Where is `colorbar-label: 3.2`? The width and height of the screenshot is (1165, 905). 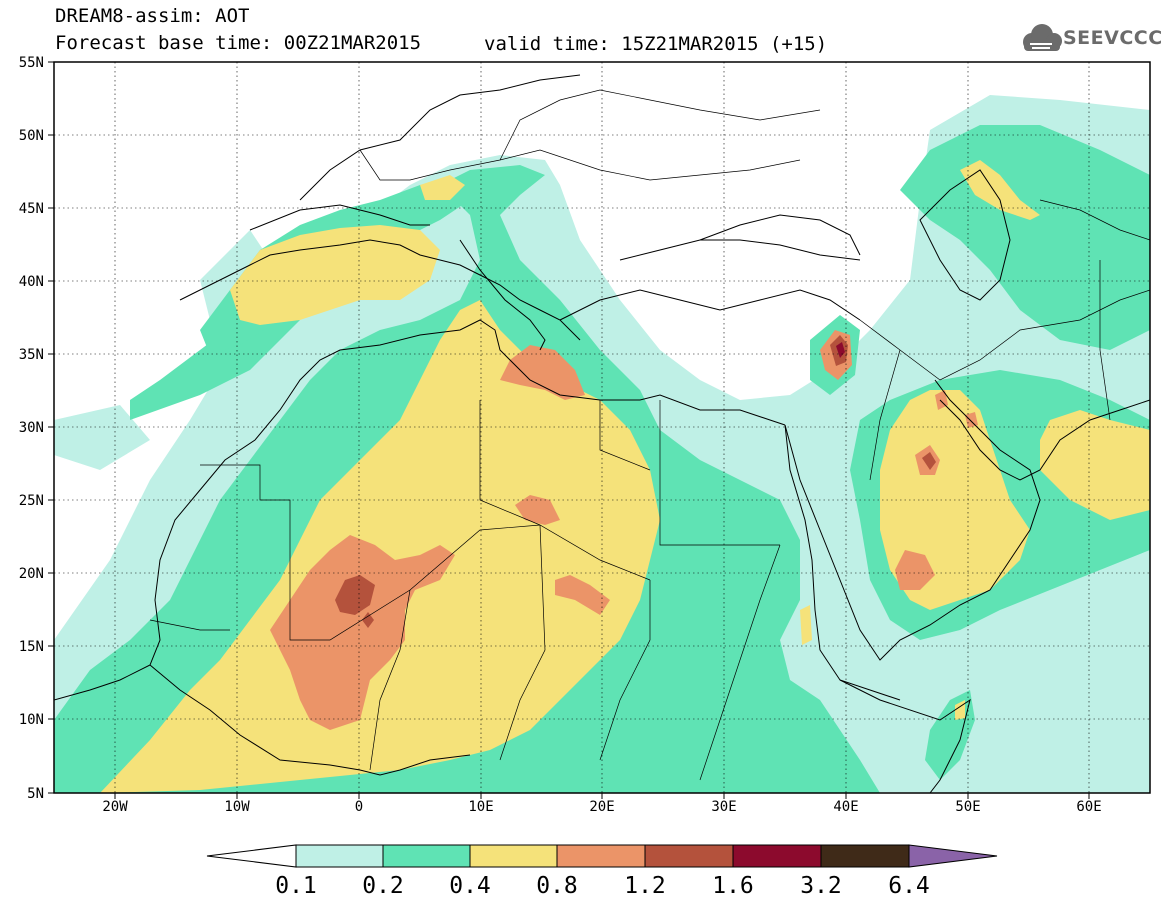 colorbar-label: 3.2 is located at coordinates (821, 886).